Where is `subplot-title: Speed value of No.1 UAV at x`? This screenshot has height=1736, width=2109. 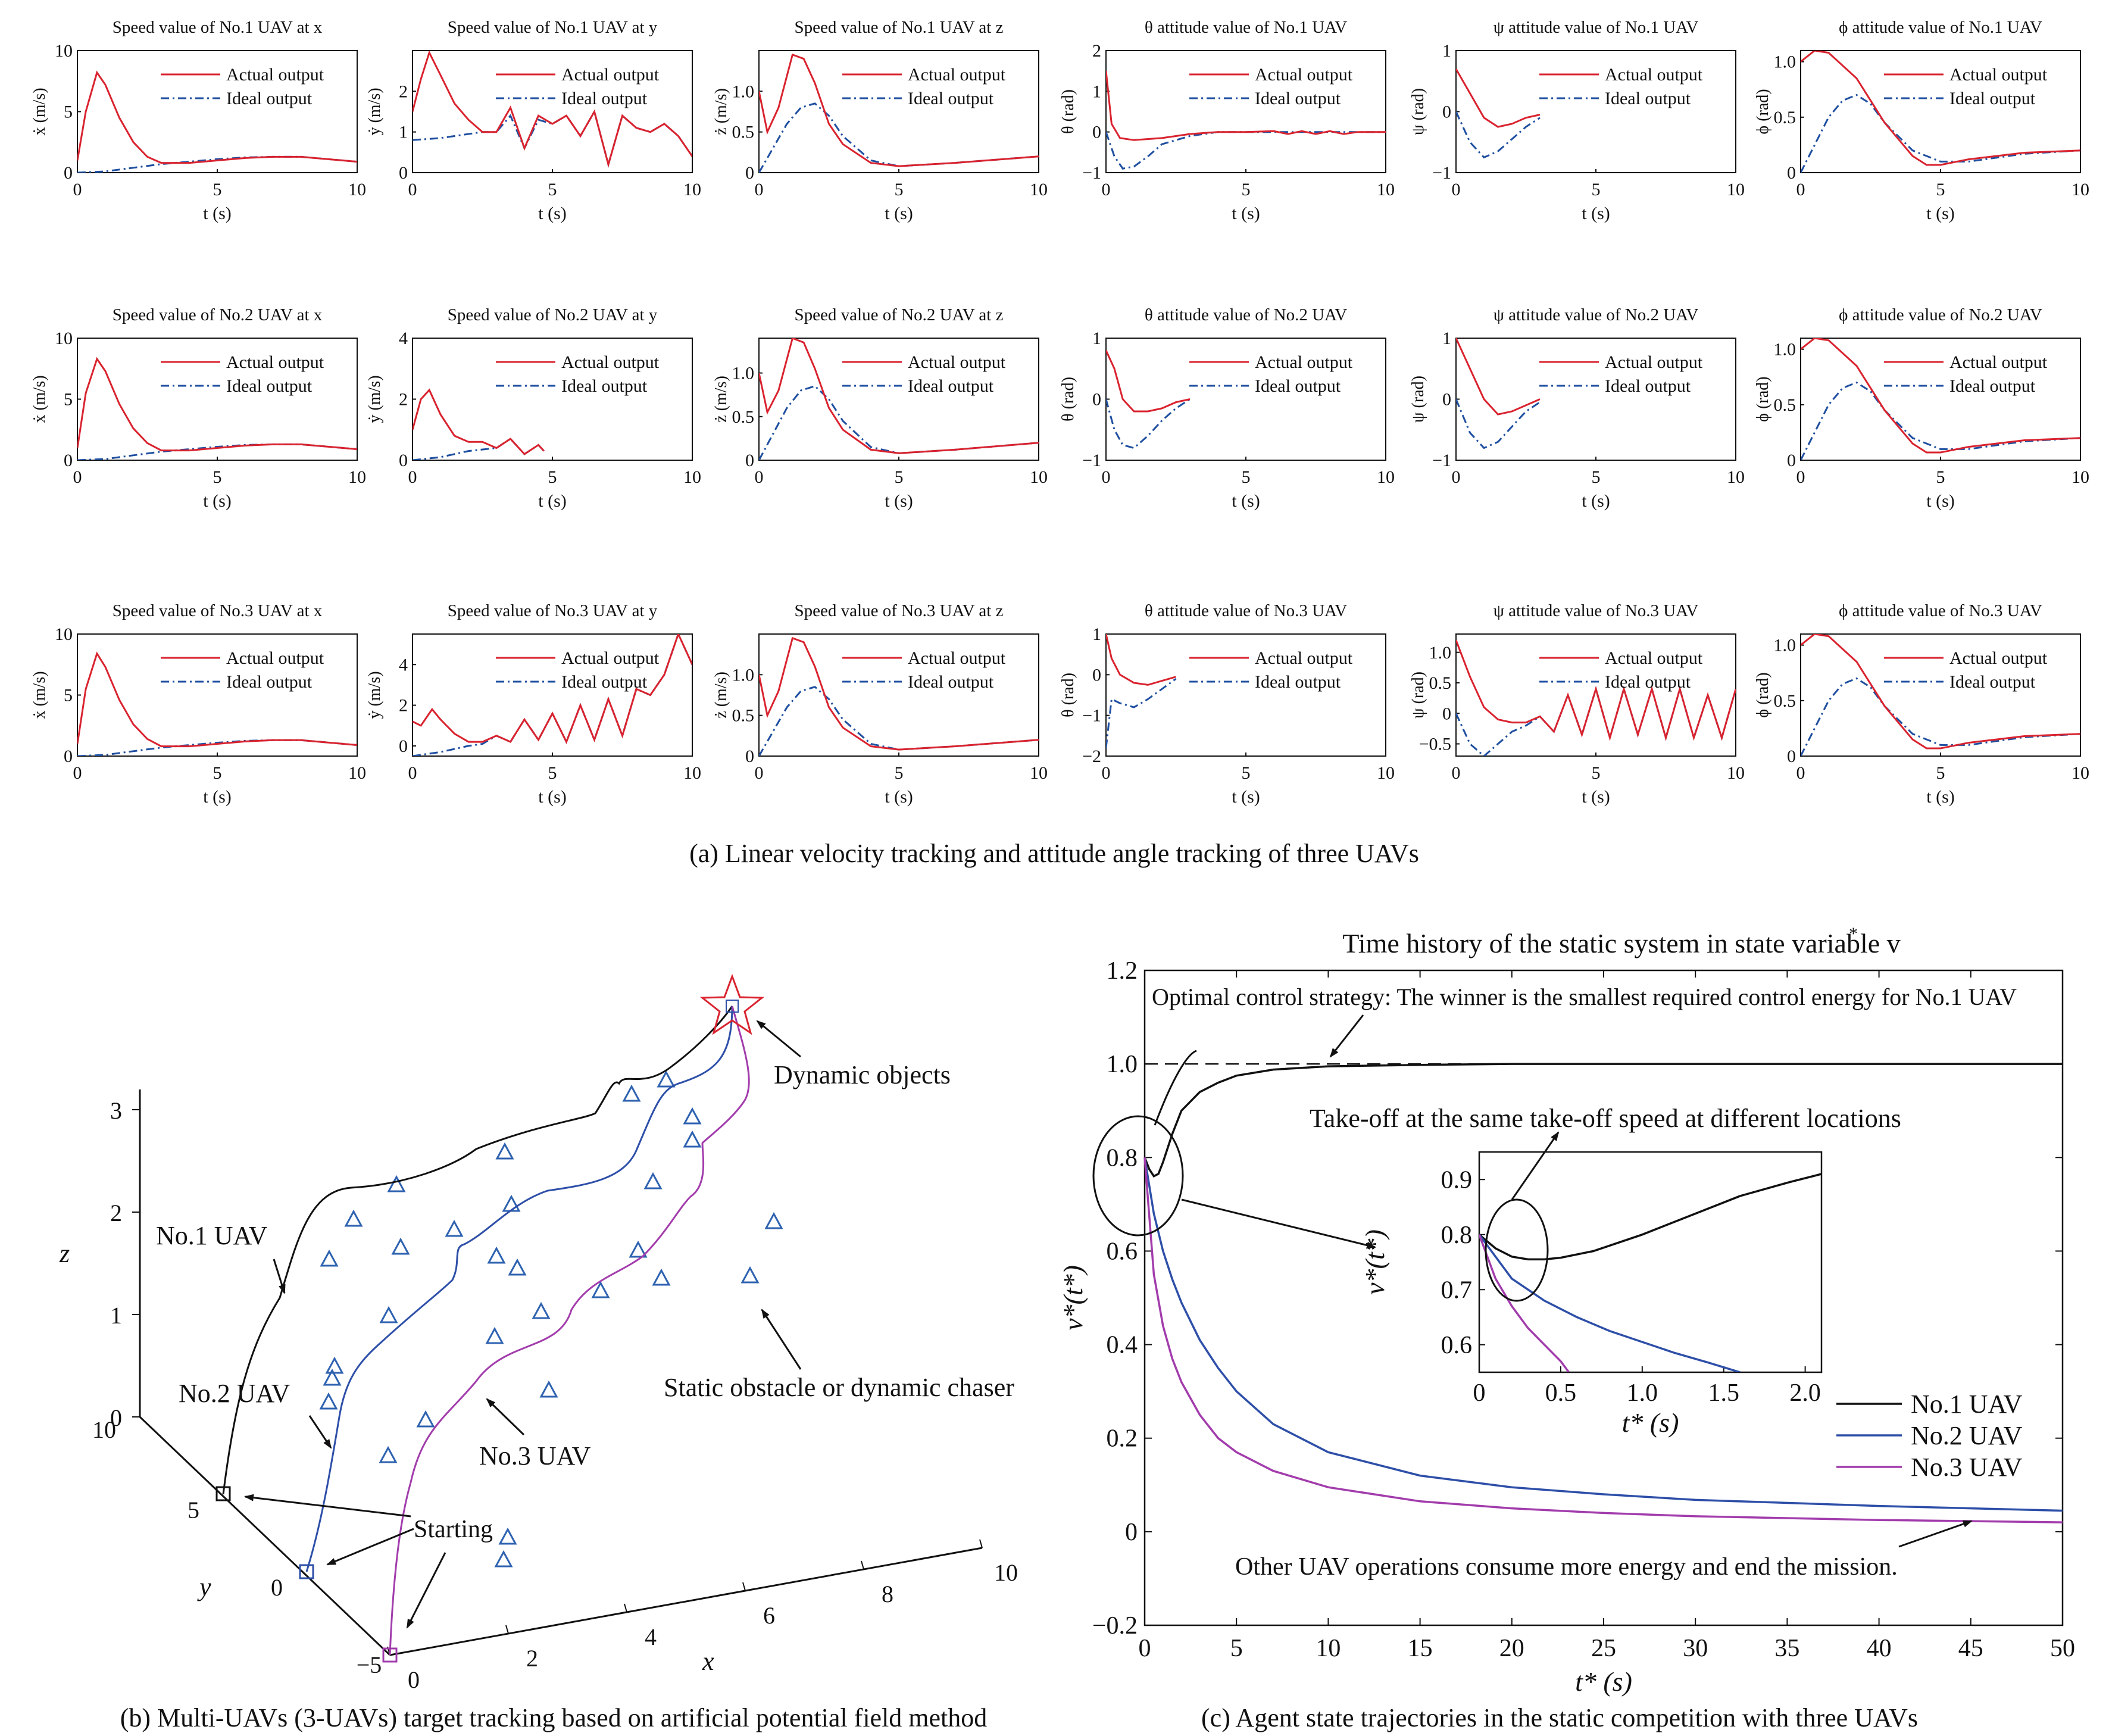
subplot-title: Speed value of No.1 UAV at x is located at coordinates (218, 27).